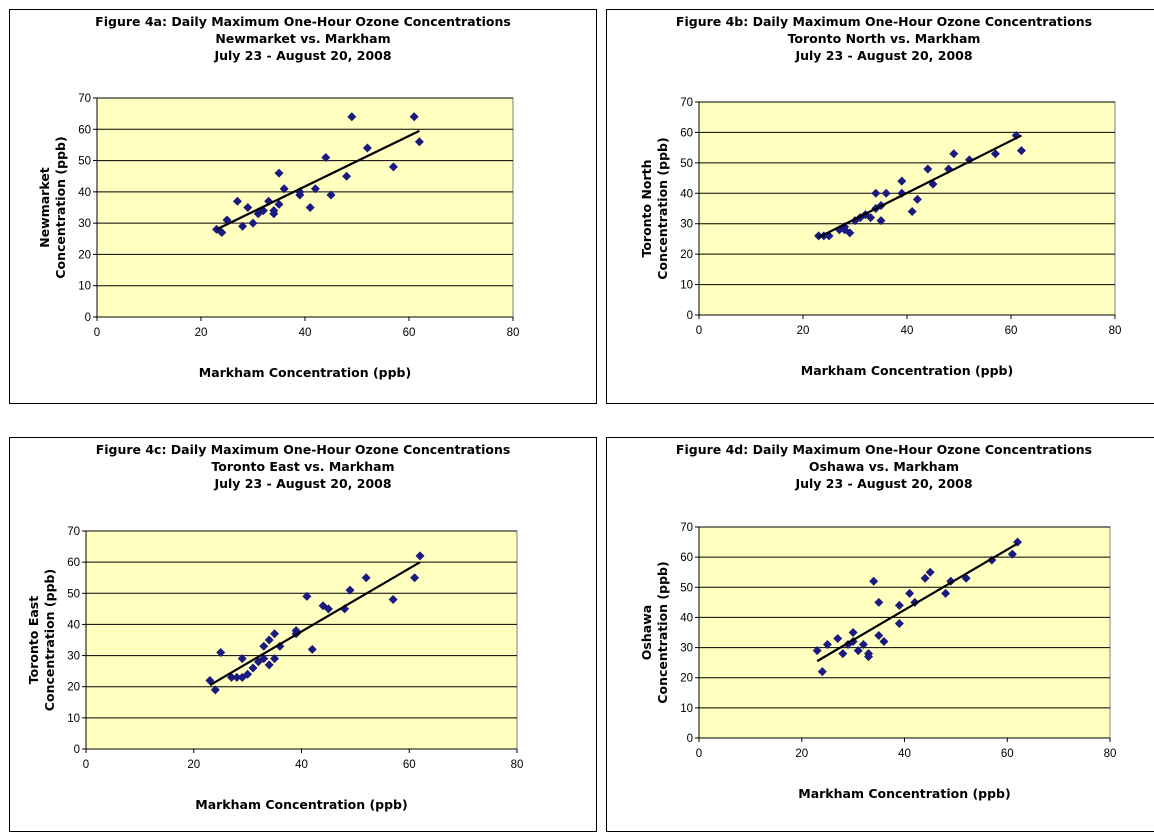 Image resolution: width=1154 pixels, height=832 pixels. I want to click on y-tick-label: 40, so click(73, 625).